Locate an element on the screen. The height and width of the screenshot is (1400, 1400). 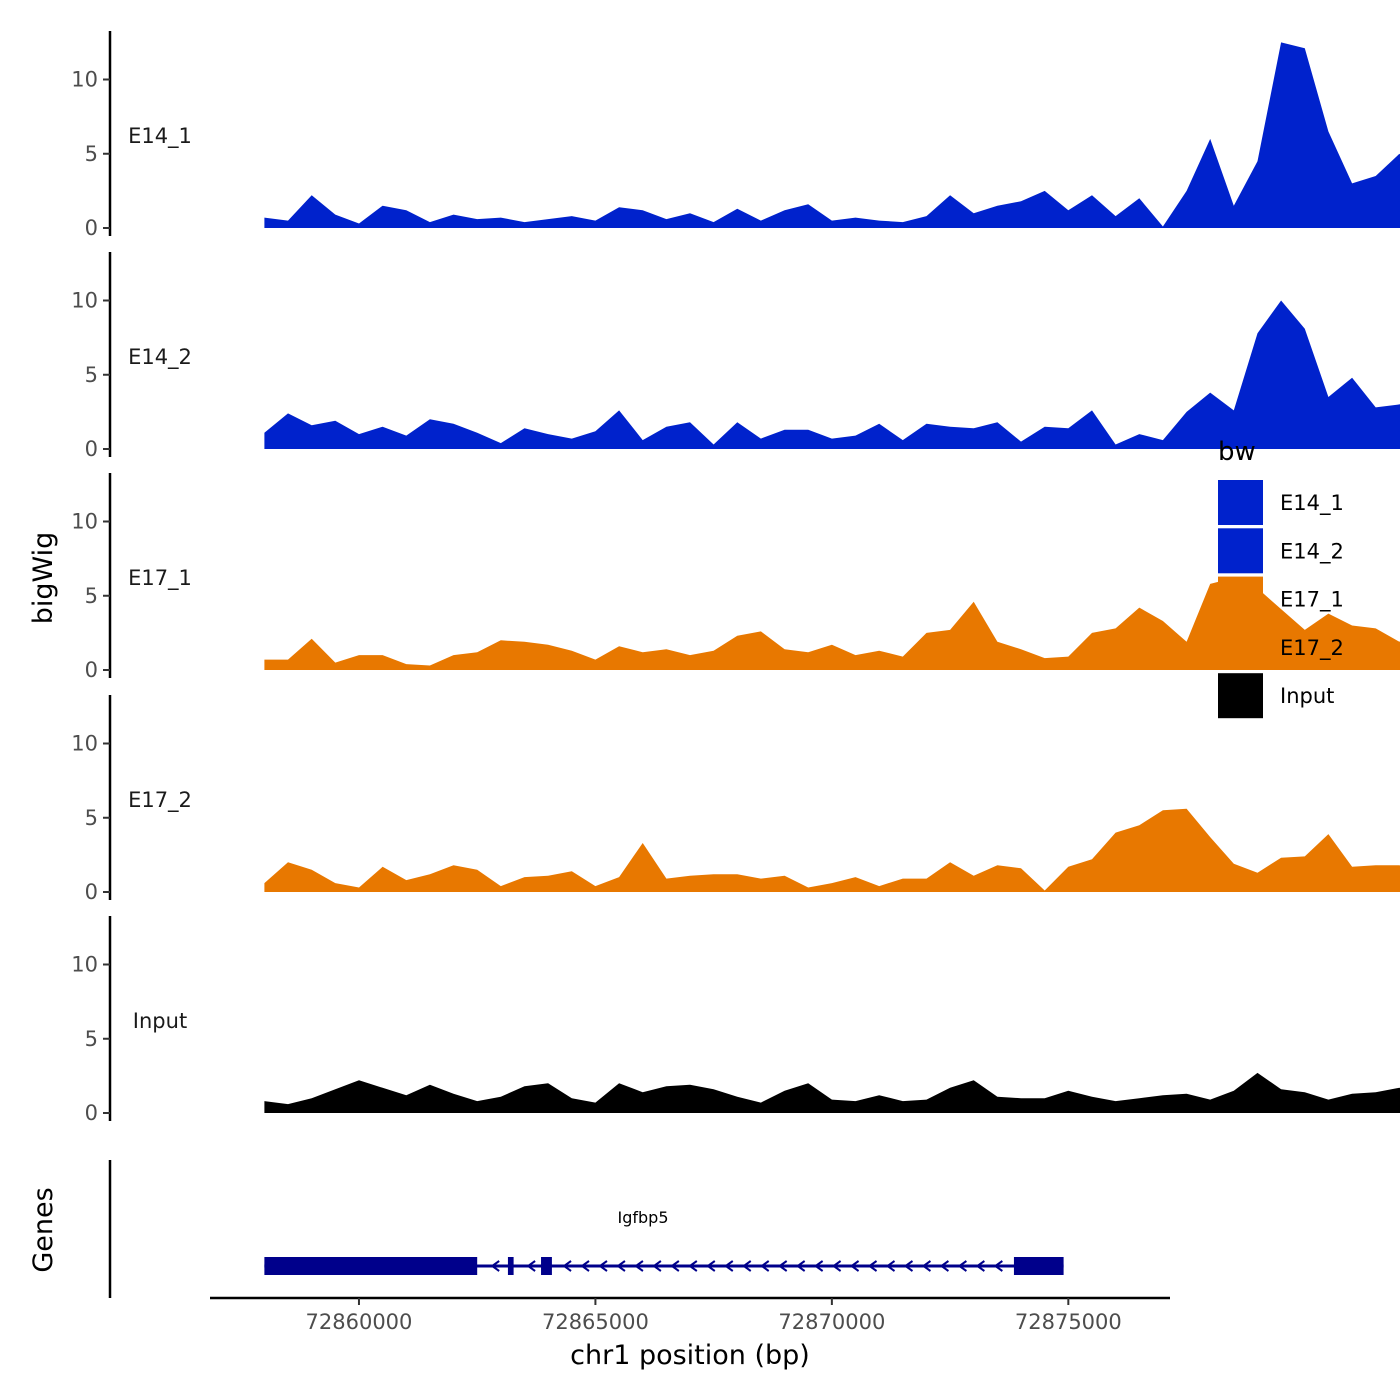
x-axis: 72860000 72865000 72870000 72875000 is located at coordinates (690, 1315).